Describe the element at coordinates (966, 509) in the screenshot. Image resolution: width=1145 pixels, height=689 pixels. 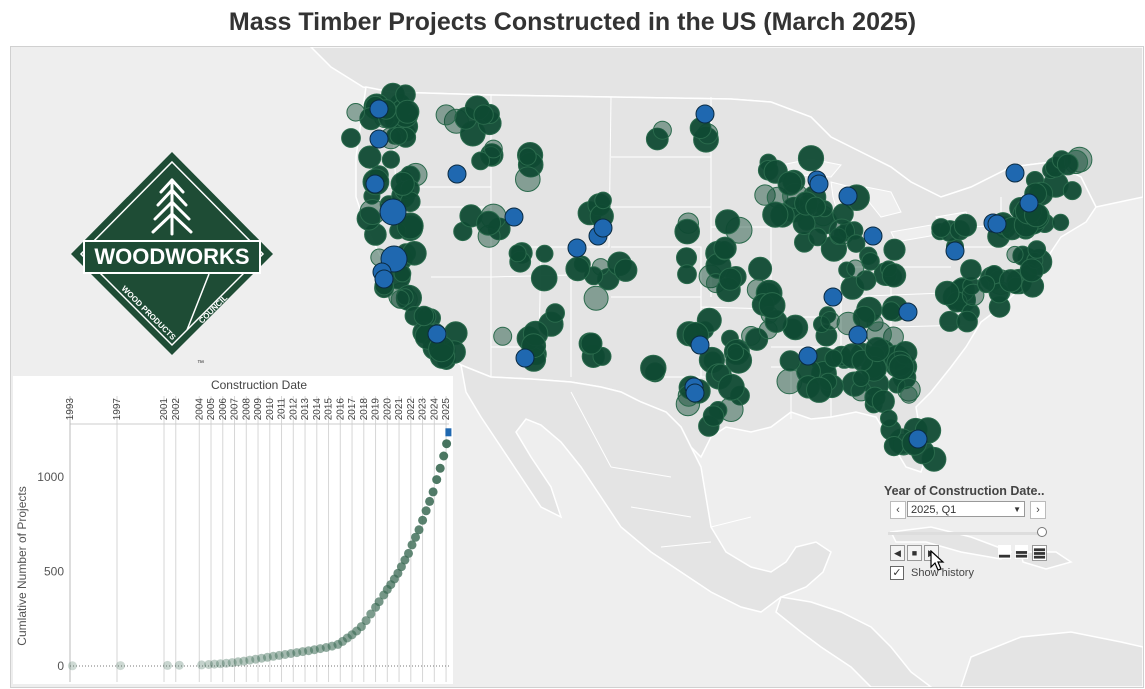
I see `period-dropdown: 2025, Q1 ▼` at that location.